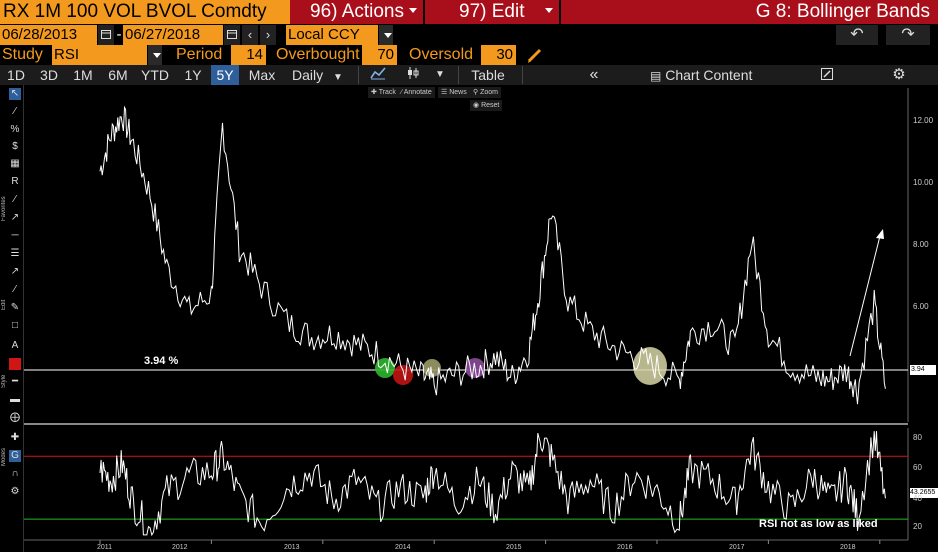  What do you see at coordinates (403, 547) in the screenshot?
I see `x-tick-label: 2014` at bounding box center [403, 547].